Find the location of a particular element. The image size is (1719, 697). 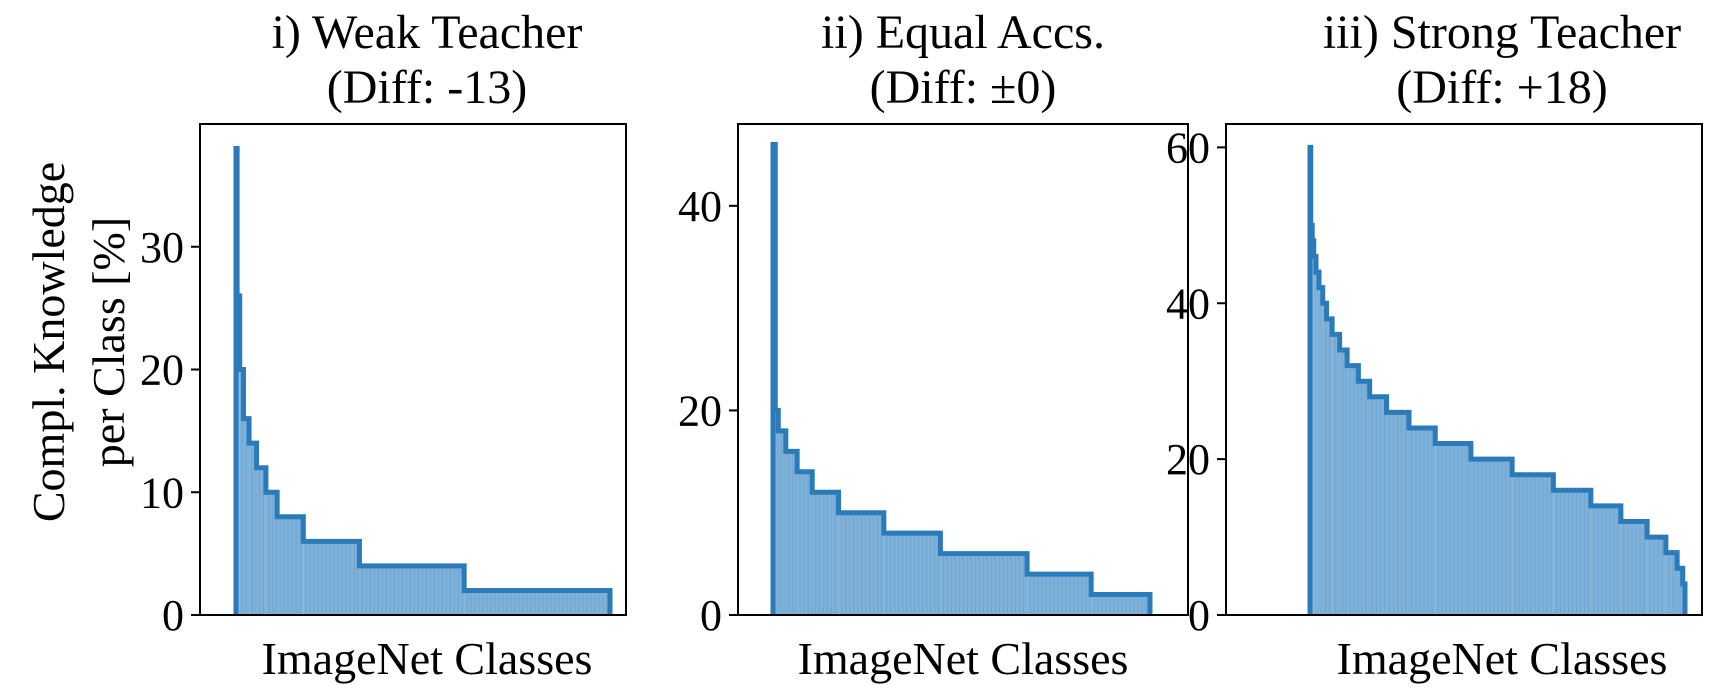

panel-title-line1: ii) Equal Accs. is located at coordinates (963, 32).